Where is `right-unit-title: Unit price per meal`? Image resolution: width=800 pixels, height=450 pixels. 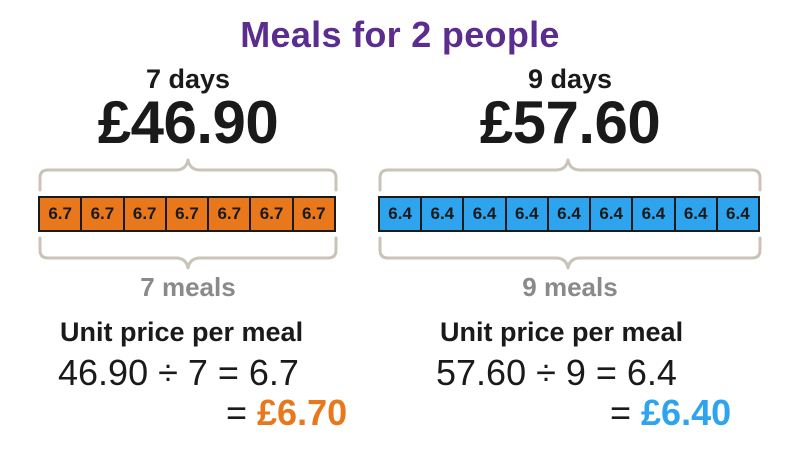
right-unit-title: Unit price per meal is located at coordinates (562, 332).